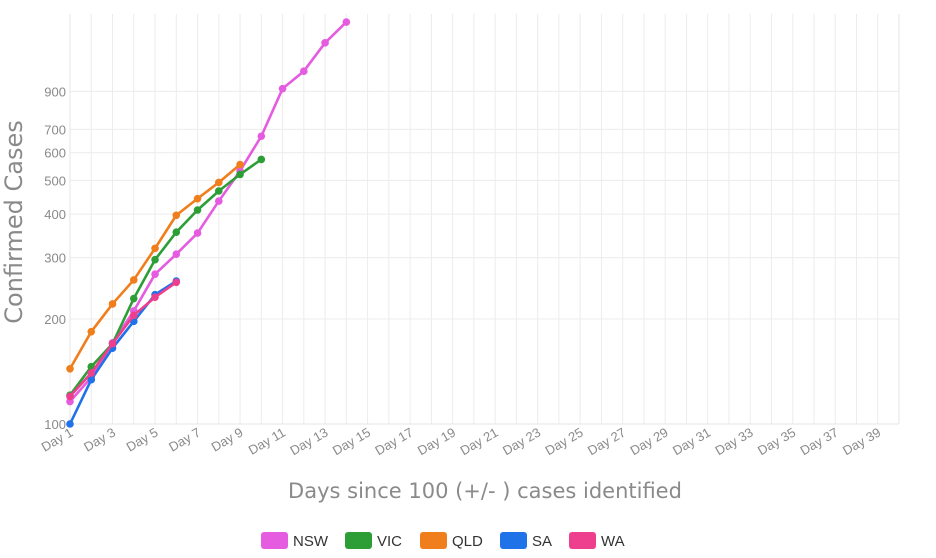 Image resolution: width=936 pixels, height=558 pixels. What do you see at coordinates (691, 442) in the screenshot?
I see `x-tick-label: Day 31` at bounding box center [691, 442].